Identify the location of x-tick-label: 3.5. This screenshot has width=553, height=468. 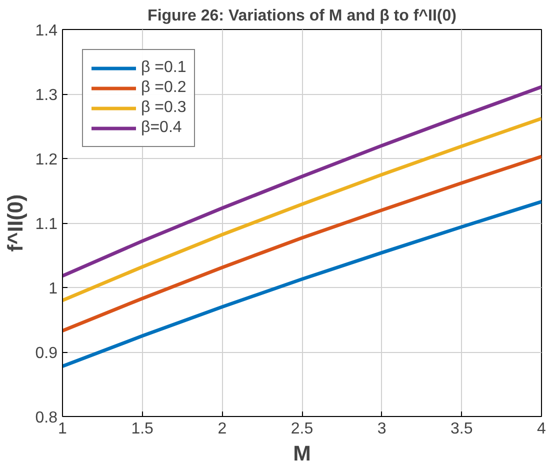
(461, 429).